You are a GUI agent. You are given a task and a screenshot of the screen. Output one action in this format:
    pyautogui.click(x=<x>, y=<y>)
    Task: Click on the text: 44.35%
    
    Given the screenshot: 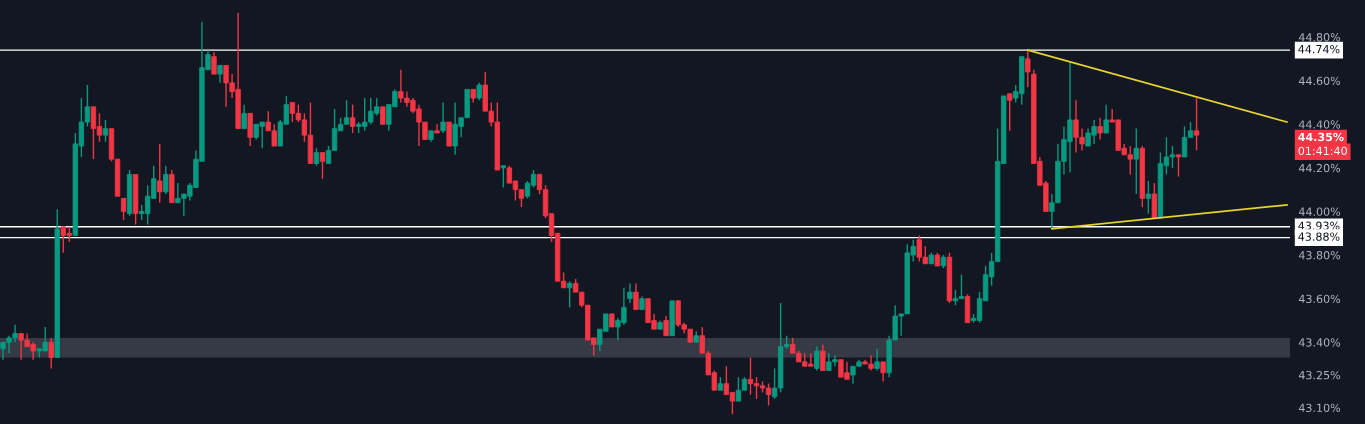 What is the action you would take?
    pyautogui.click(x=1321, y=137)
    